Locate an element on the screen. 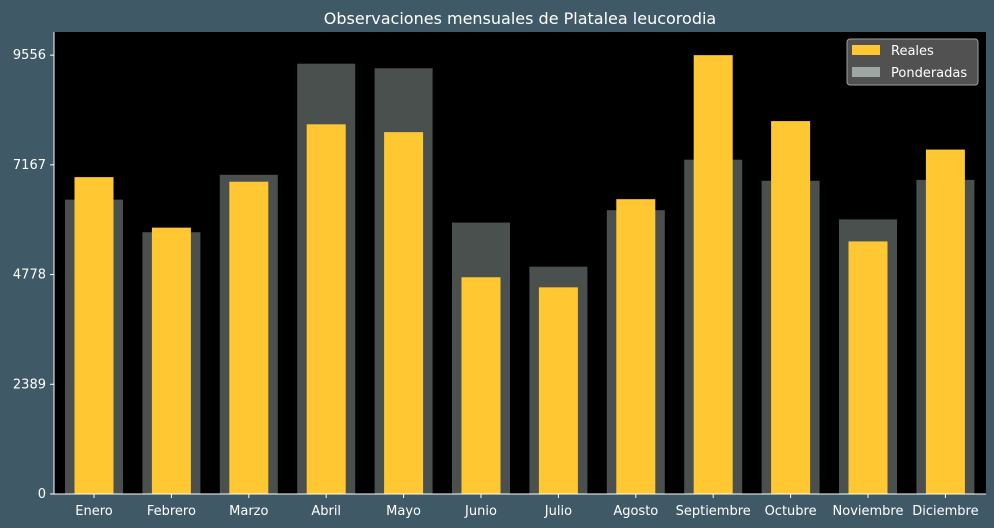 The image size is (994, 528). bar-reales-julio is located at coordinates (558, 390).